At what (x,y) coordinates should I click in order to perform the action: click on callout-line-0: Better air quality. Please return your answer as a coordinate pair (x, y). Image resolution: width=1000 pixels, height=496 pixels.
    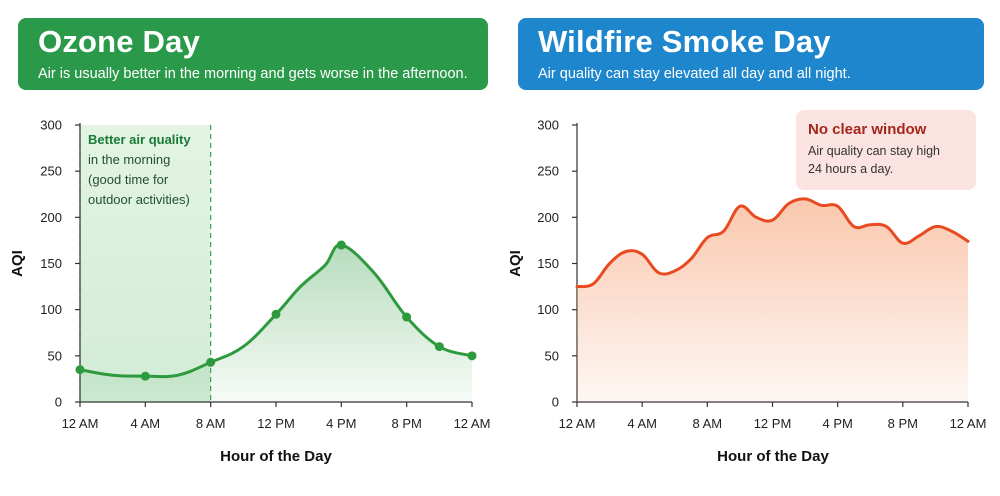
    Looking at the image, I should click on (139, 139).